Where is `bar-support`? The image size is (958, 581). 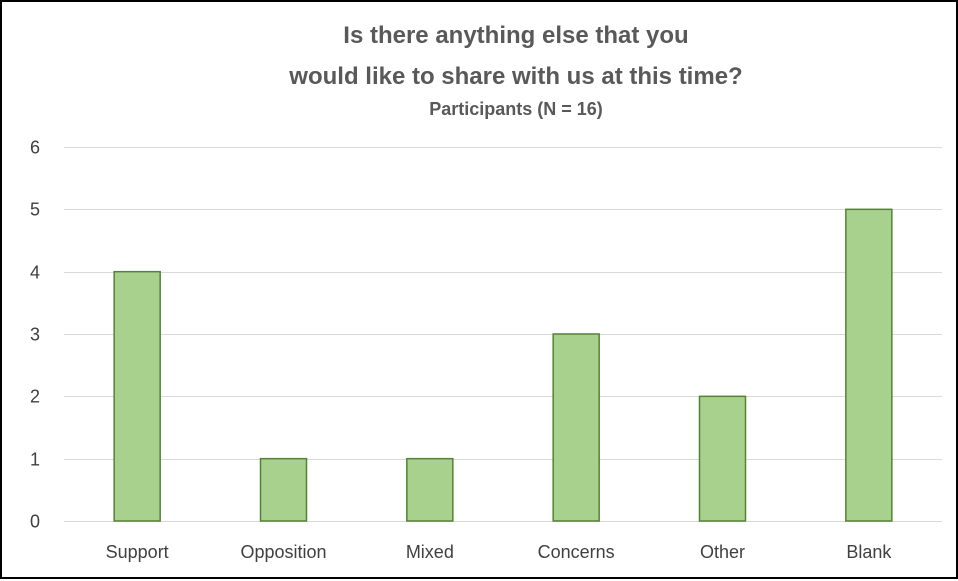
bar-support is located at coordinates (137, 396).